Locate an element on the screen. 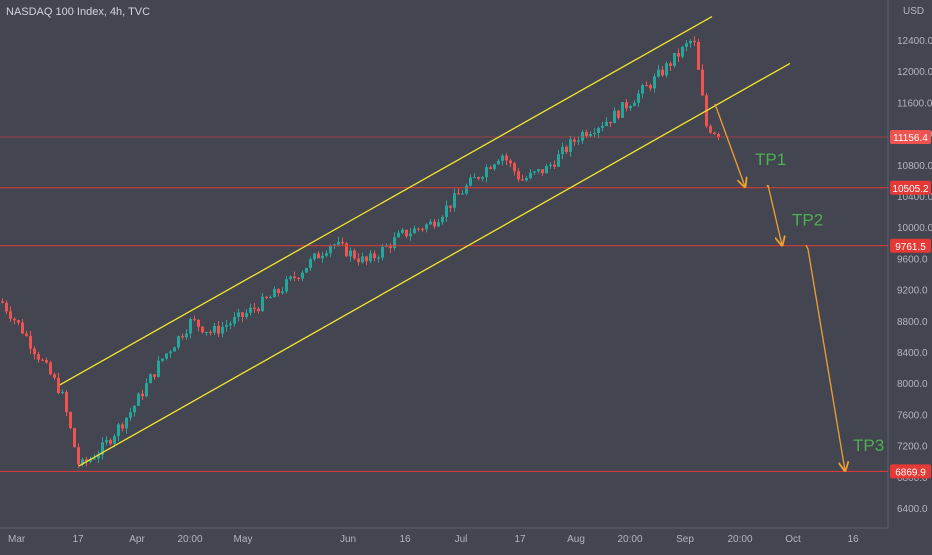  price-level-label: 6869.9 is located at coordinates (910, 472).